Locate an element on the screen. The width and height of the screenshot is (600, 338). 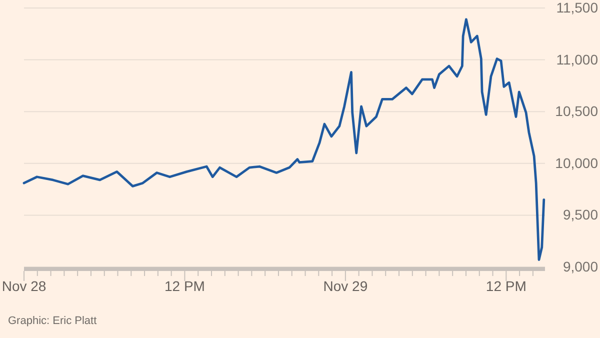
text: Graphic: Eric Platt is located at coordinates (52, 321).